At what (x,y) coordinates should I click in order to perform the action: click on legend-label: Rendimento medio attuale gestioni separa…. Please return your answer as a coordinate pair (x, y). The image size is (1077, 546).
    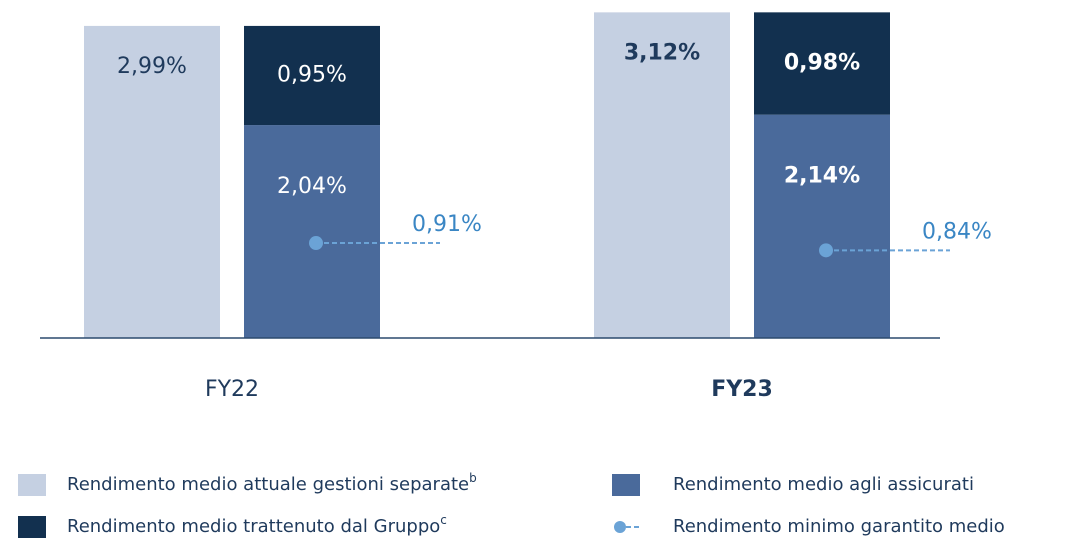
    Looking at the image, I should click on (272, 483).